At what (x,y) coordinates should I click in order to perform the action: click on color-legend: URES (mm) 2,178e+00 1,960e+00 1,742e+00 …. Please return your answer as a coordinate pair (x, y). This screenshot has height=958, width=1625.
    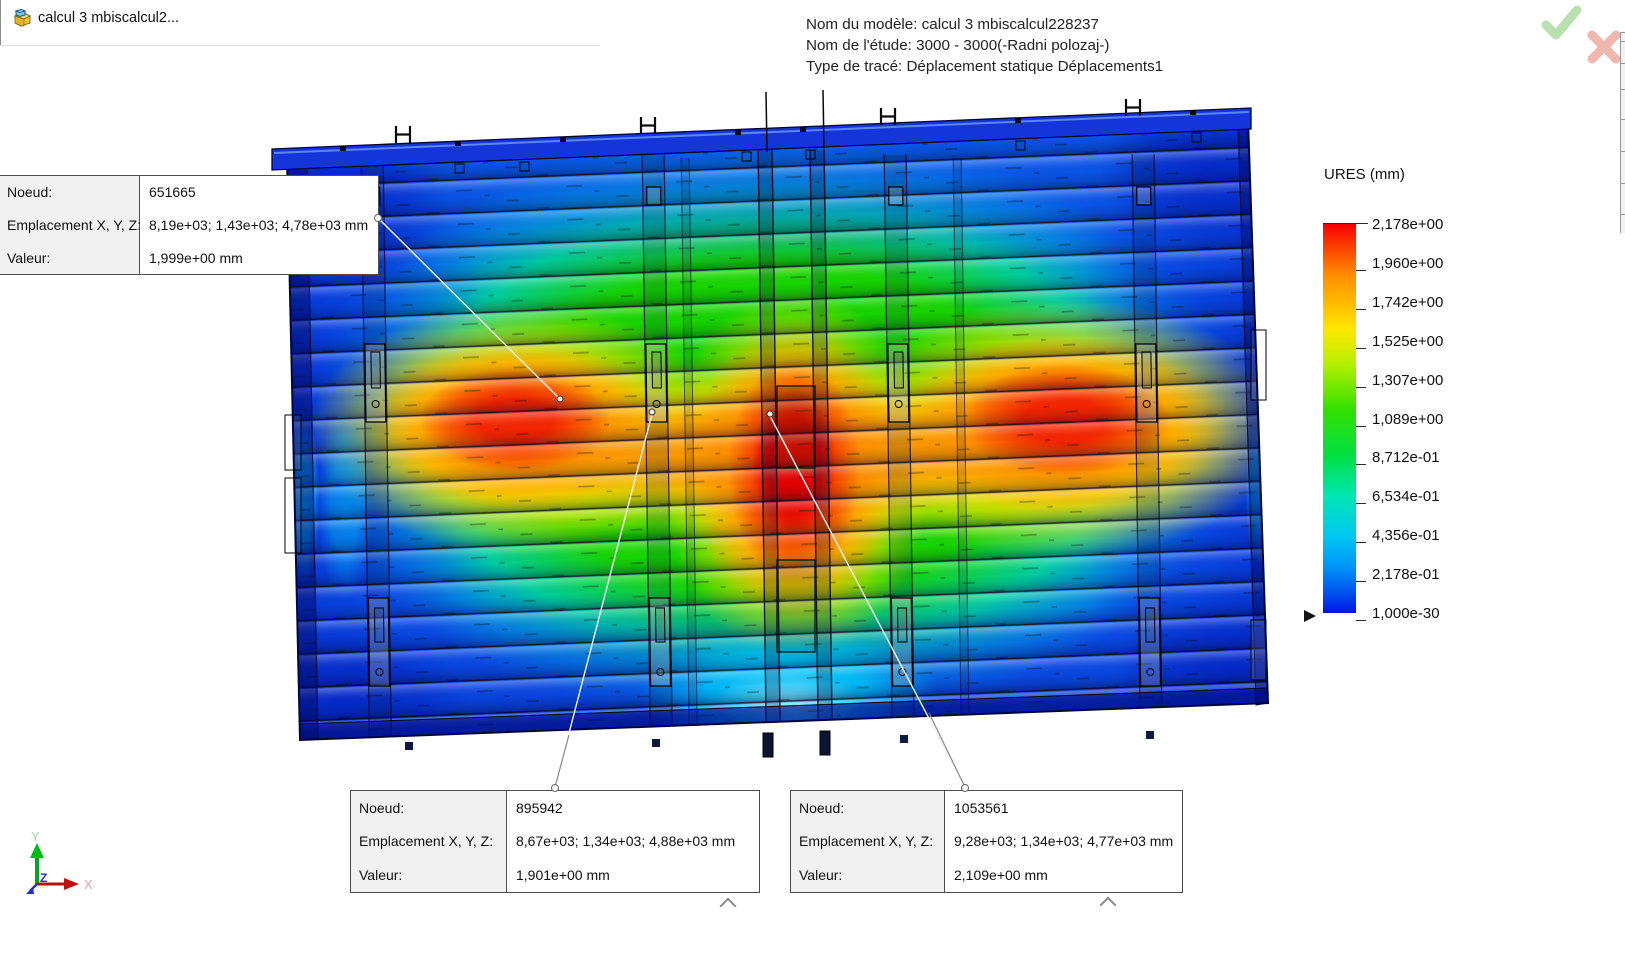
    Looking at the image, I should click on (1403, 404).